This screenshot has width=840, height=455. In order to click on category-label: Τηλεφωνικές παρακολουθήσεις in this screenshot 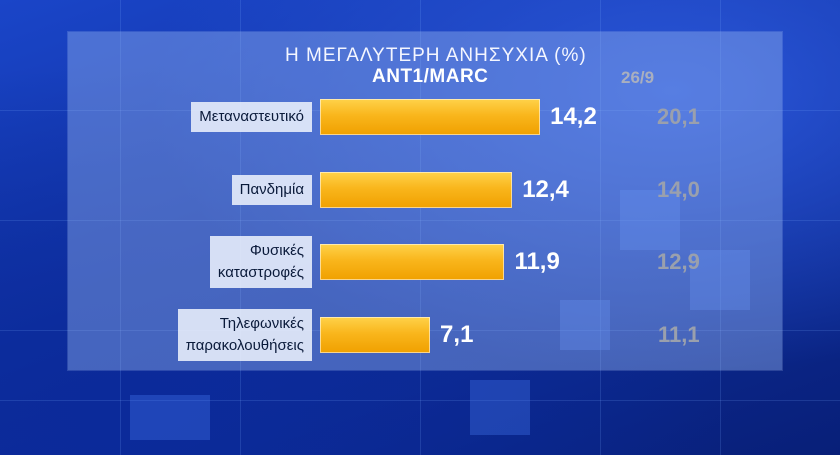, I will do `click(244, 335)`.